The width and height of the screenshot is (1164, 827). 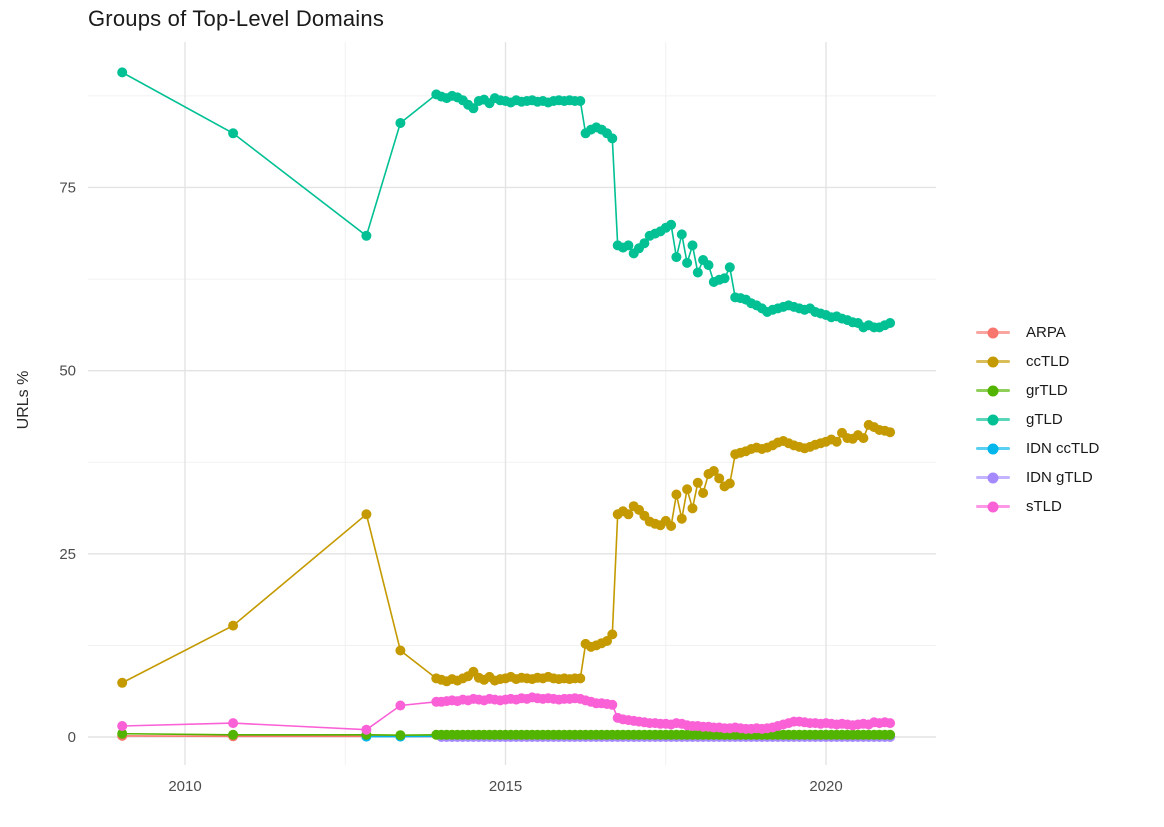 What do you see at coordinates (1047, 390) in the screenshot?
I see `legend-label: grTLD` at bounding box center [1047, 390].